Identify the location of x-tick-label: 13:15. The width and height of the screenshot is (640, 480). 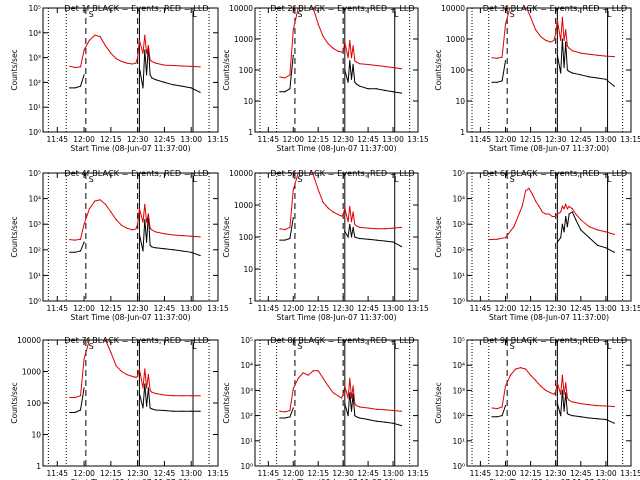
(418, 308).